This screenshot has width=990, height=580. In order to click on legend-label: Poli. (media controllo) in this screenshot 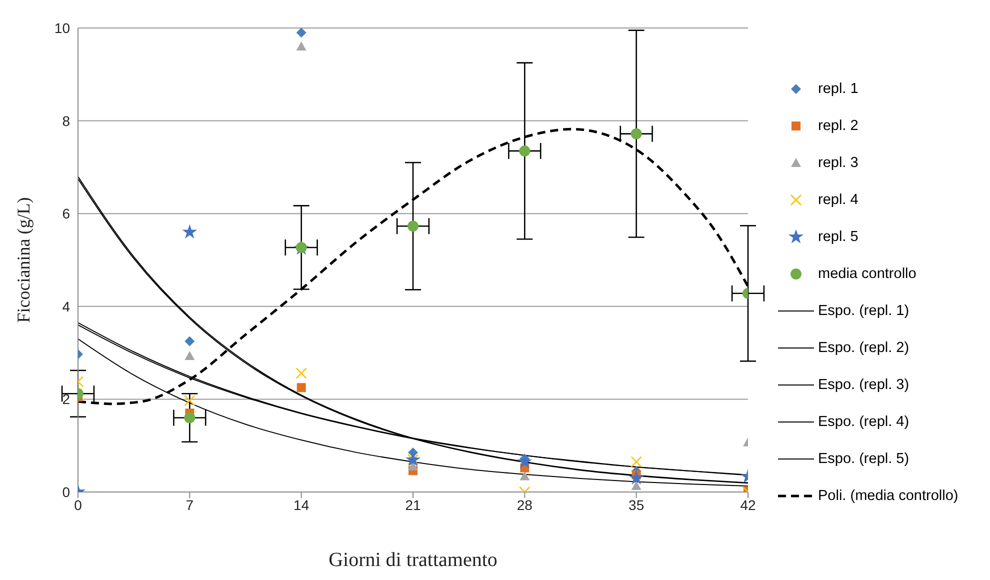, I will do `click(888, 496)`.